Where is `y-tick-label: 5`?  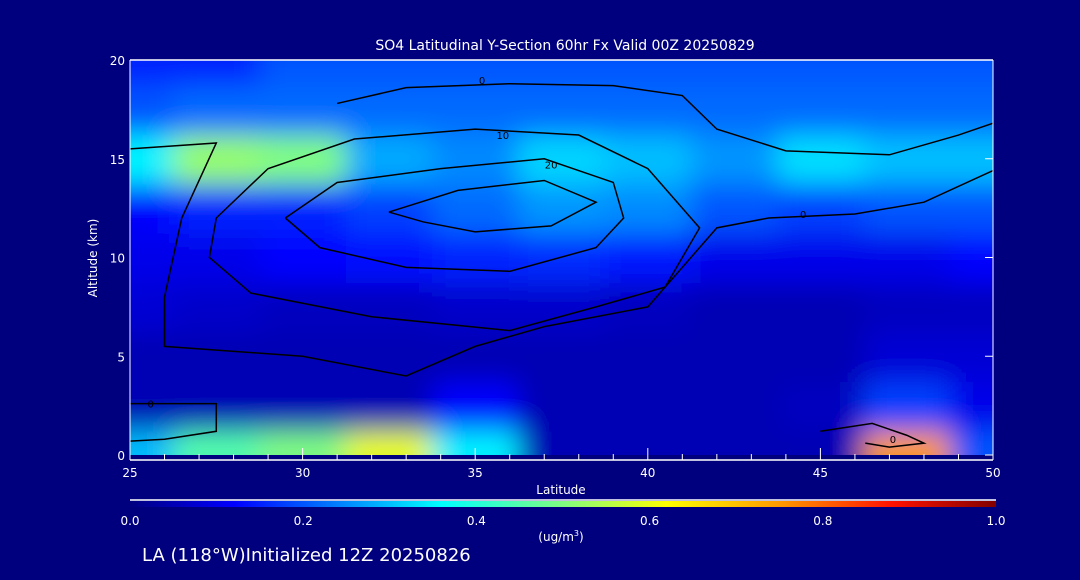
y-tick-label: 5 is located at coordinates (121, 357).